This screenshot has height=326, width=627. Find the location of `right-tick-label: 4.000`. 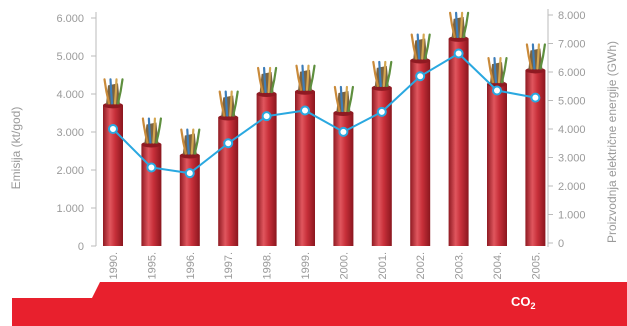

right-tick-label: 4.000 is located at coordinates (572, 130).